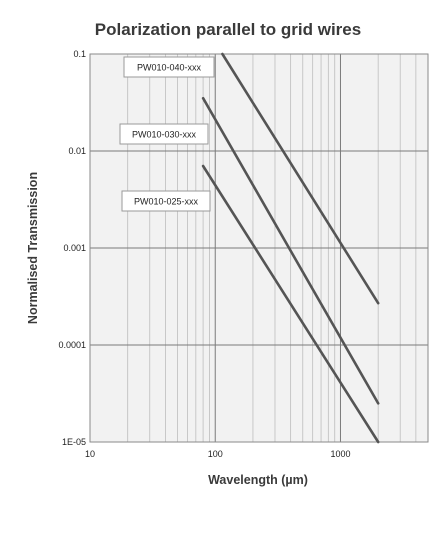  Describe the element at coordinates (72, 345) in the screenshot. I see `y-tick-label: 0.0001` at that location.